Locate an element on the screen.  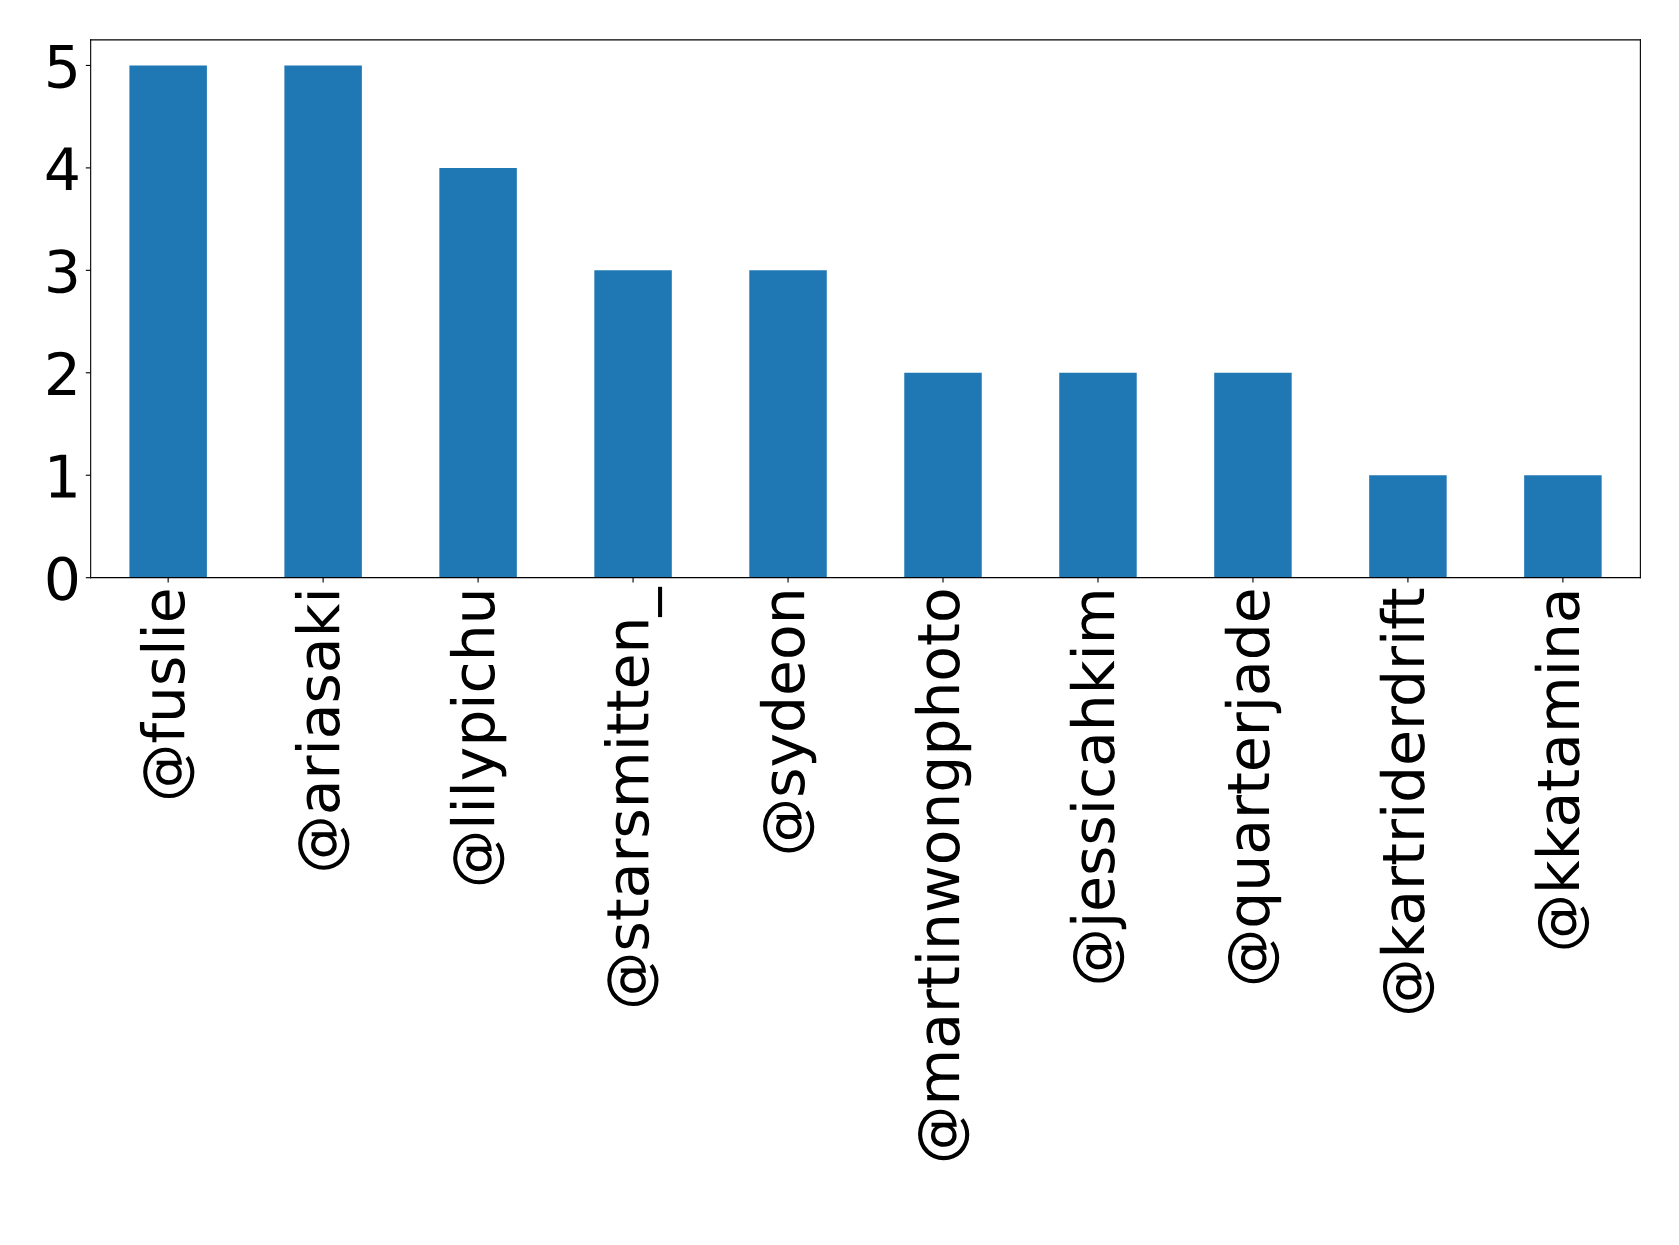
y-tick-label: 4 is located at coordinates (62, 169).